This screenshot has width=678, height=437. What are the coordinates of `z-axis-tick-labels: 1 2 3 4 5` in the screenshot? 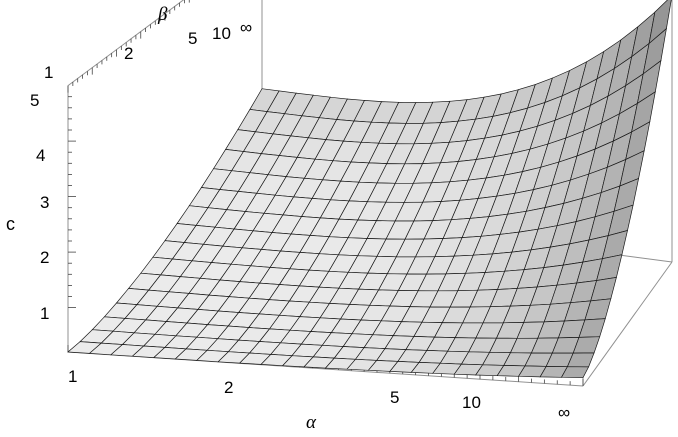 It's located at (39, 207).